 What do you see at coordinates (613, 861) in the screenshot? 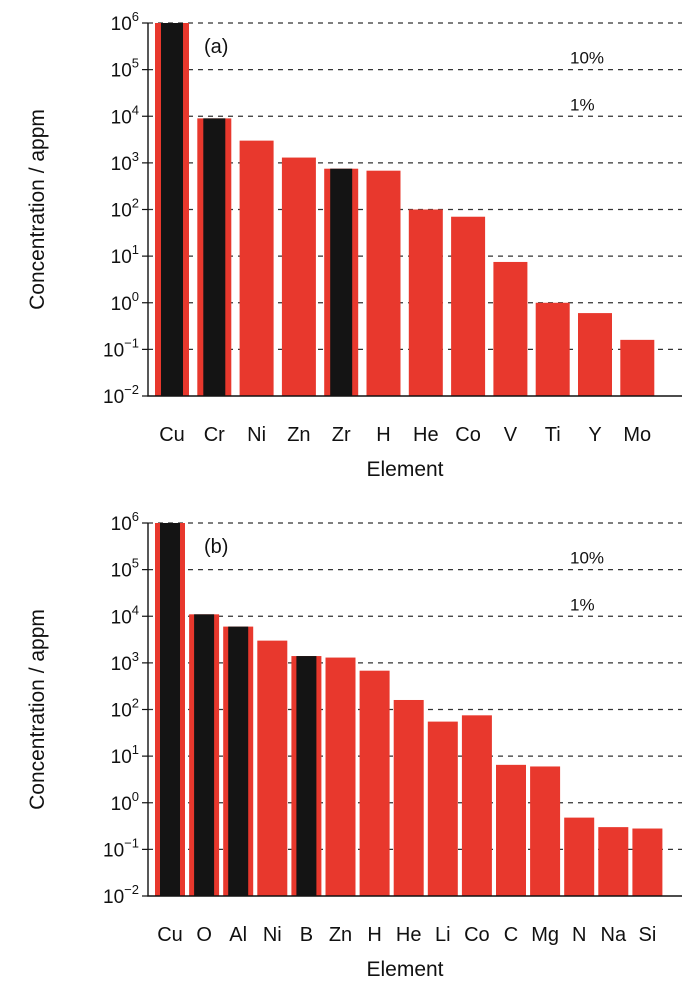
I see `bar-na` at bounding box center [613, 861].